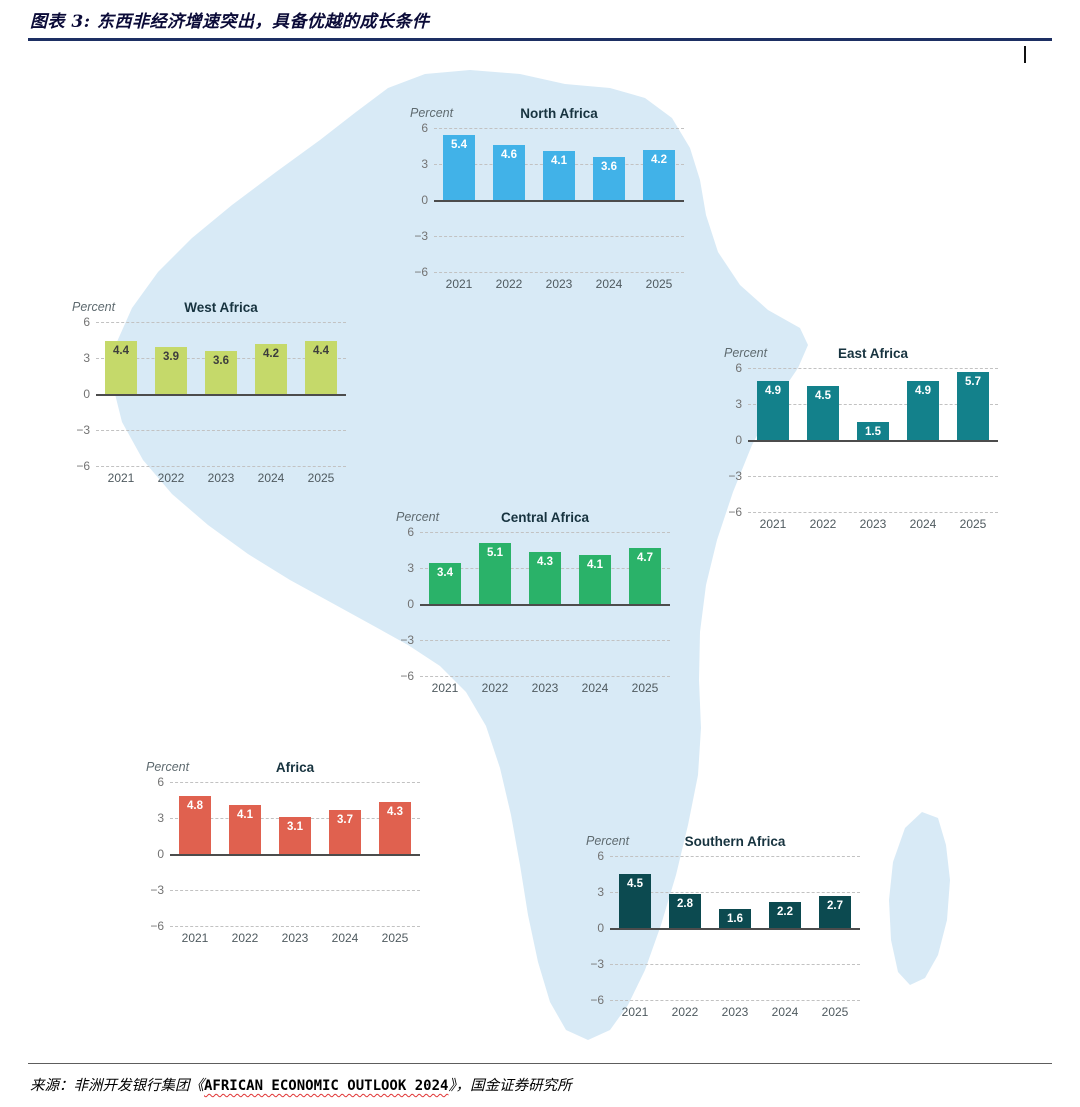  I want to click on bar-2022: 2.8, so click(685, 911).